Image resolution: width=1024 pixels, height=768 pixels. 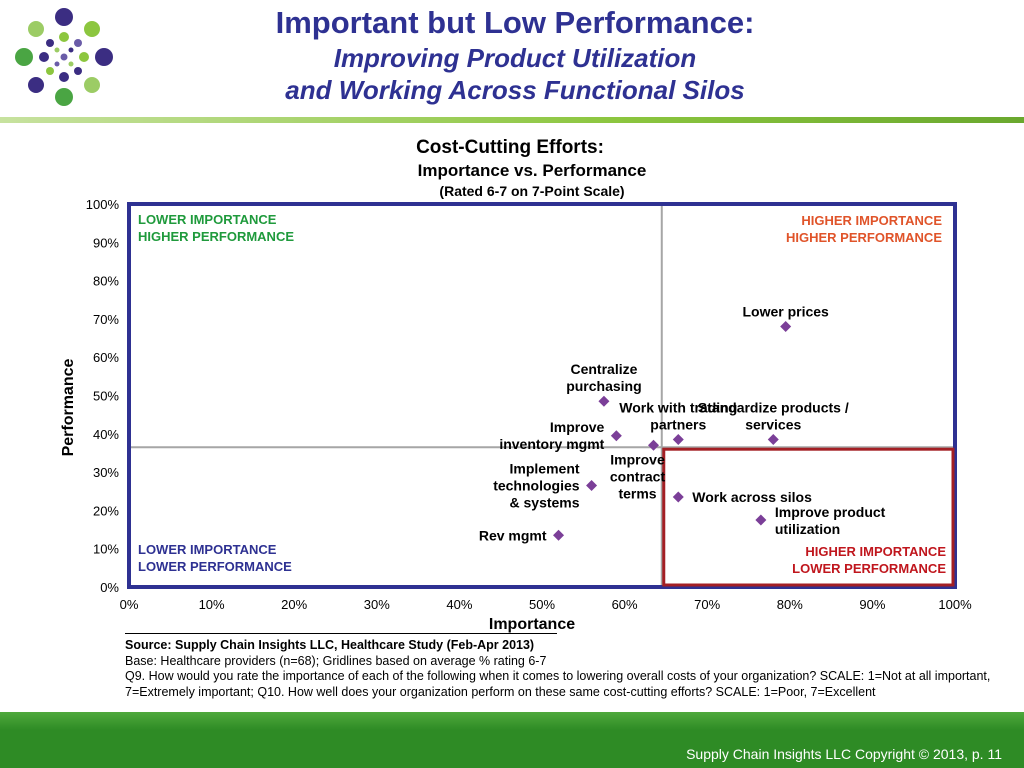 I want to click on chart-title: Cost-Cutting Efforts:, so click(x=510, y=147).